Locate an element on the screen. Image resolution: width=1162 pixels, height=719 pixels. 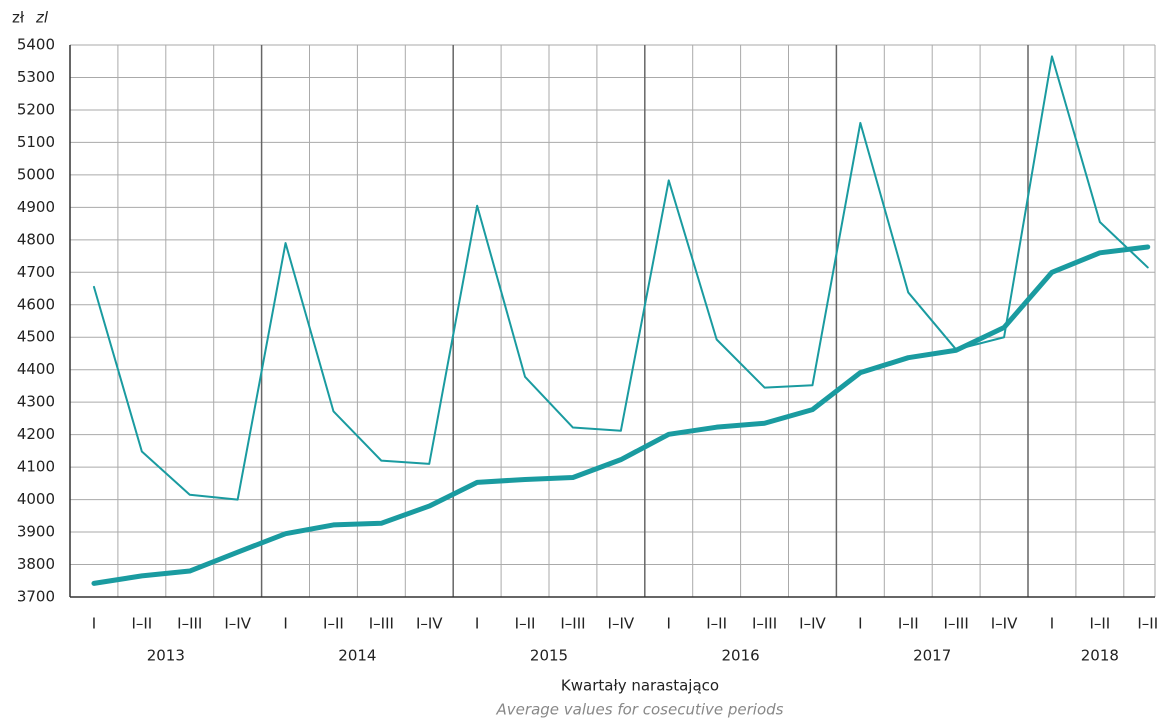
group-label: 2016 is located at coordinates (741, 656).